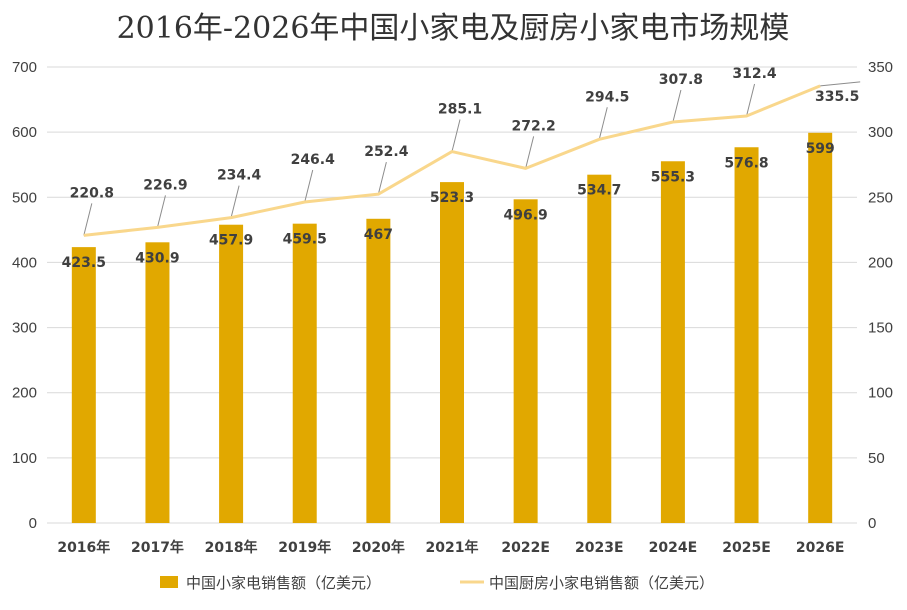 Image resolution: width=907 pixels, height=610 pixels. Describe the element at coordinates (872, 523) in the screenshot. I see `right-axis-tick-label: 0` at that location.